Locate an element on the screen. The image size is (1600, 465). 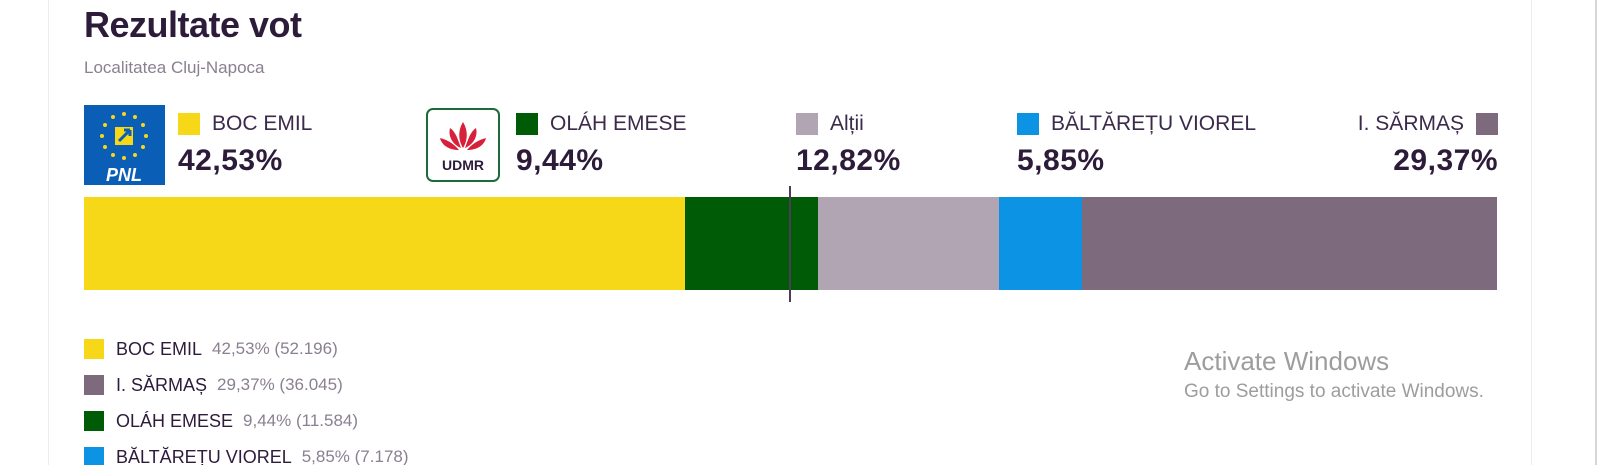
legend-candidate-name: I. SĂRMAȘ is located at coordinates (162, 384).